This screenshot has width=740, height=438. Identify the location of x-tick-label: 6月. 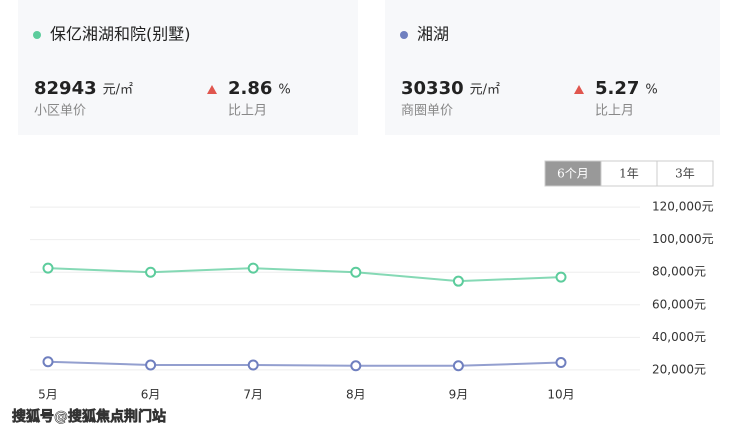
(151, 395).